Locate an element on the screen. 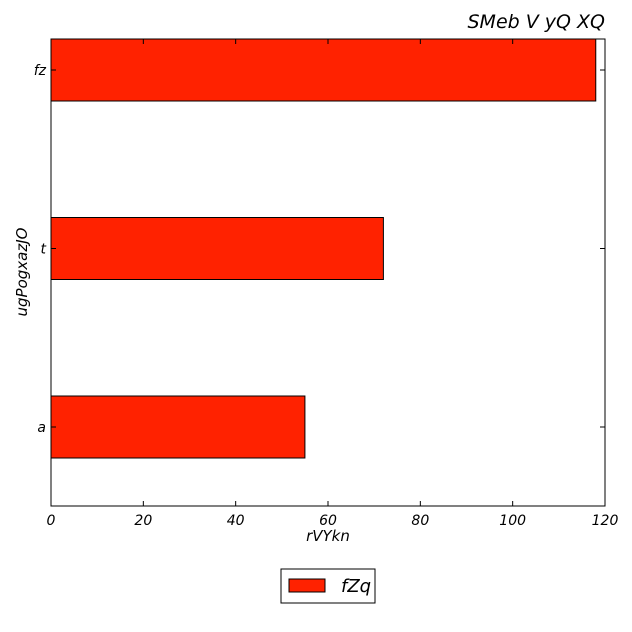 This screenshot has height=632, width=632. x-axis-label: rVYkn is located at coordinates (328, 536).